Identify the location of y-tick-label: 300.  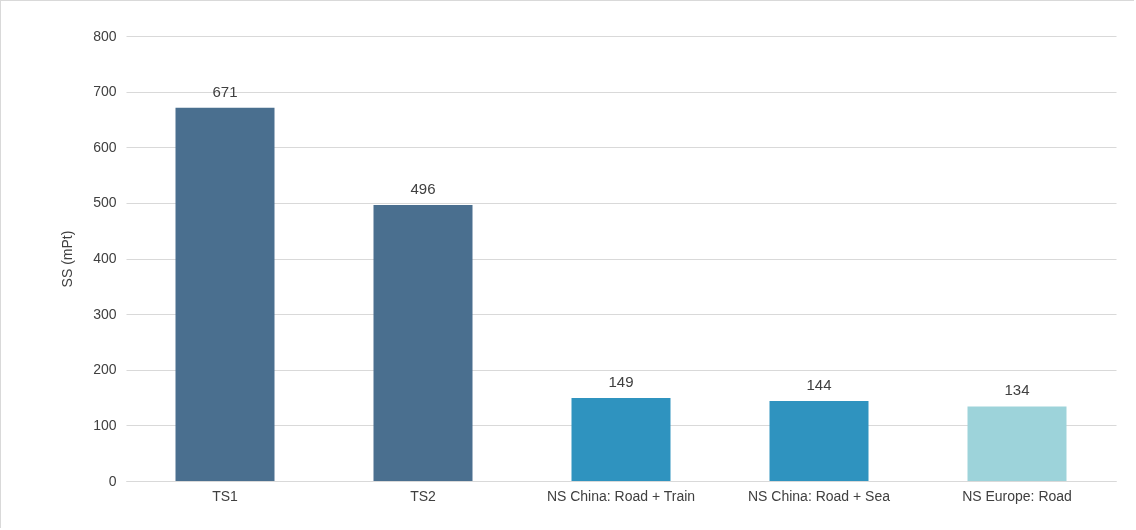
(105, 313).